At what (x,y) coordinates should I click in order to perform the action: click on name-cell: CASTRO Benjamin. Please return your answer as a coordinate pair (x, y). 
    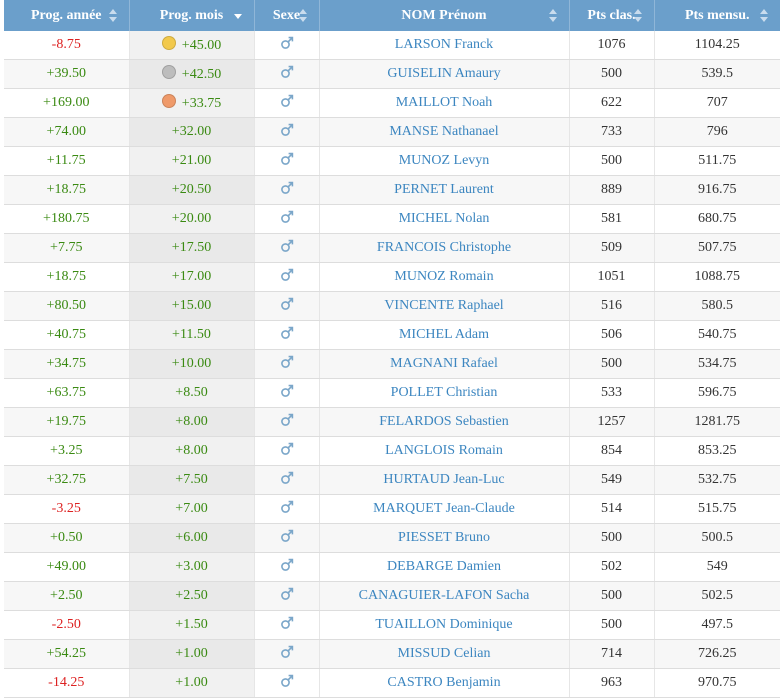
    Looking at the image, I should click on (444, 683).